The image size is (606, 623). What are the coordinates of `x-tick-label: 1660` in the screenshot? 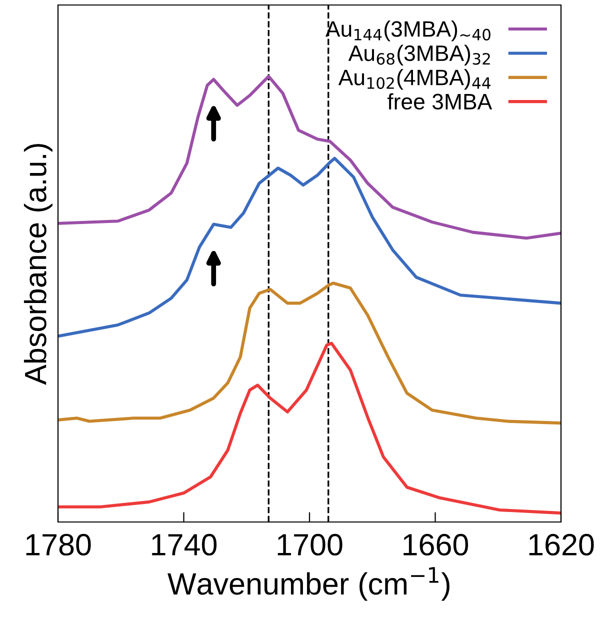 It's located at (436, 545).